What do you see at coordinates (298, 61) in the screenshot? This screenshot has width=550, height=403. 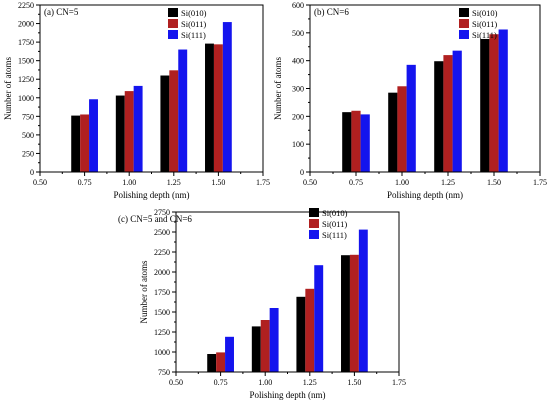 I see `y-tick-label: 400` at bounding box center [298, 61].